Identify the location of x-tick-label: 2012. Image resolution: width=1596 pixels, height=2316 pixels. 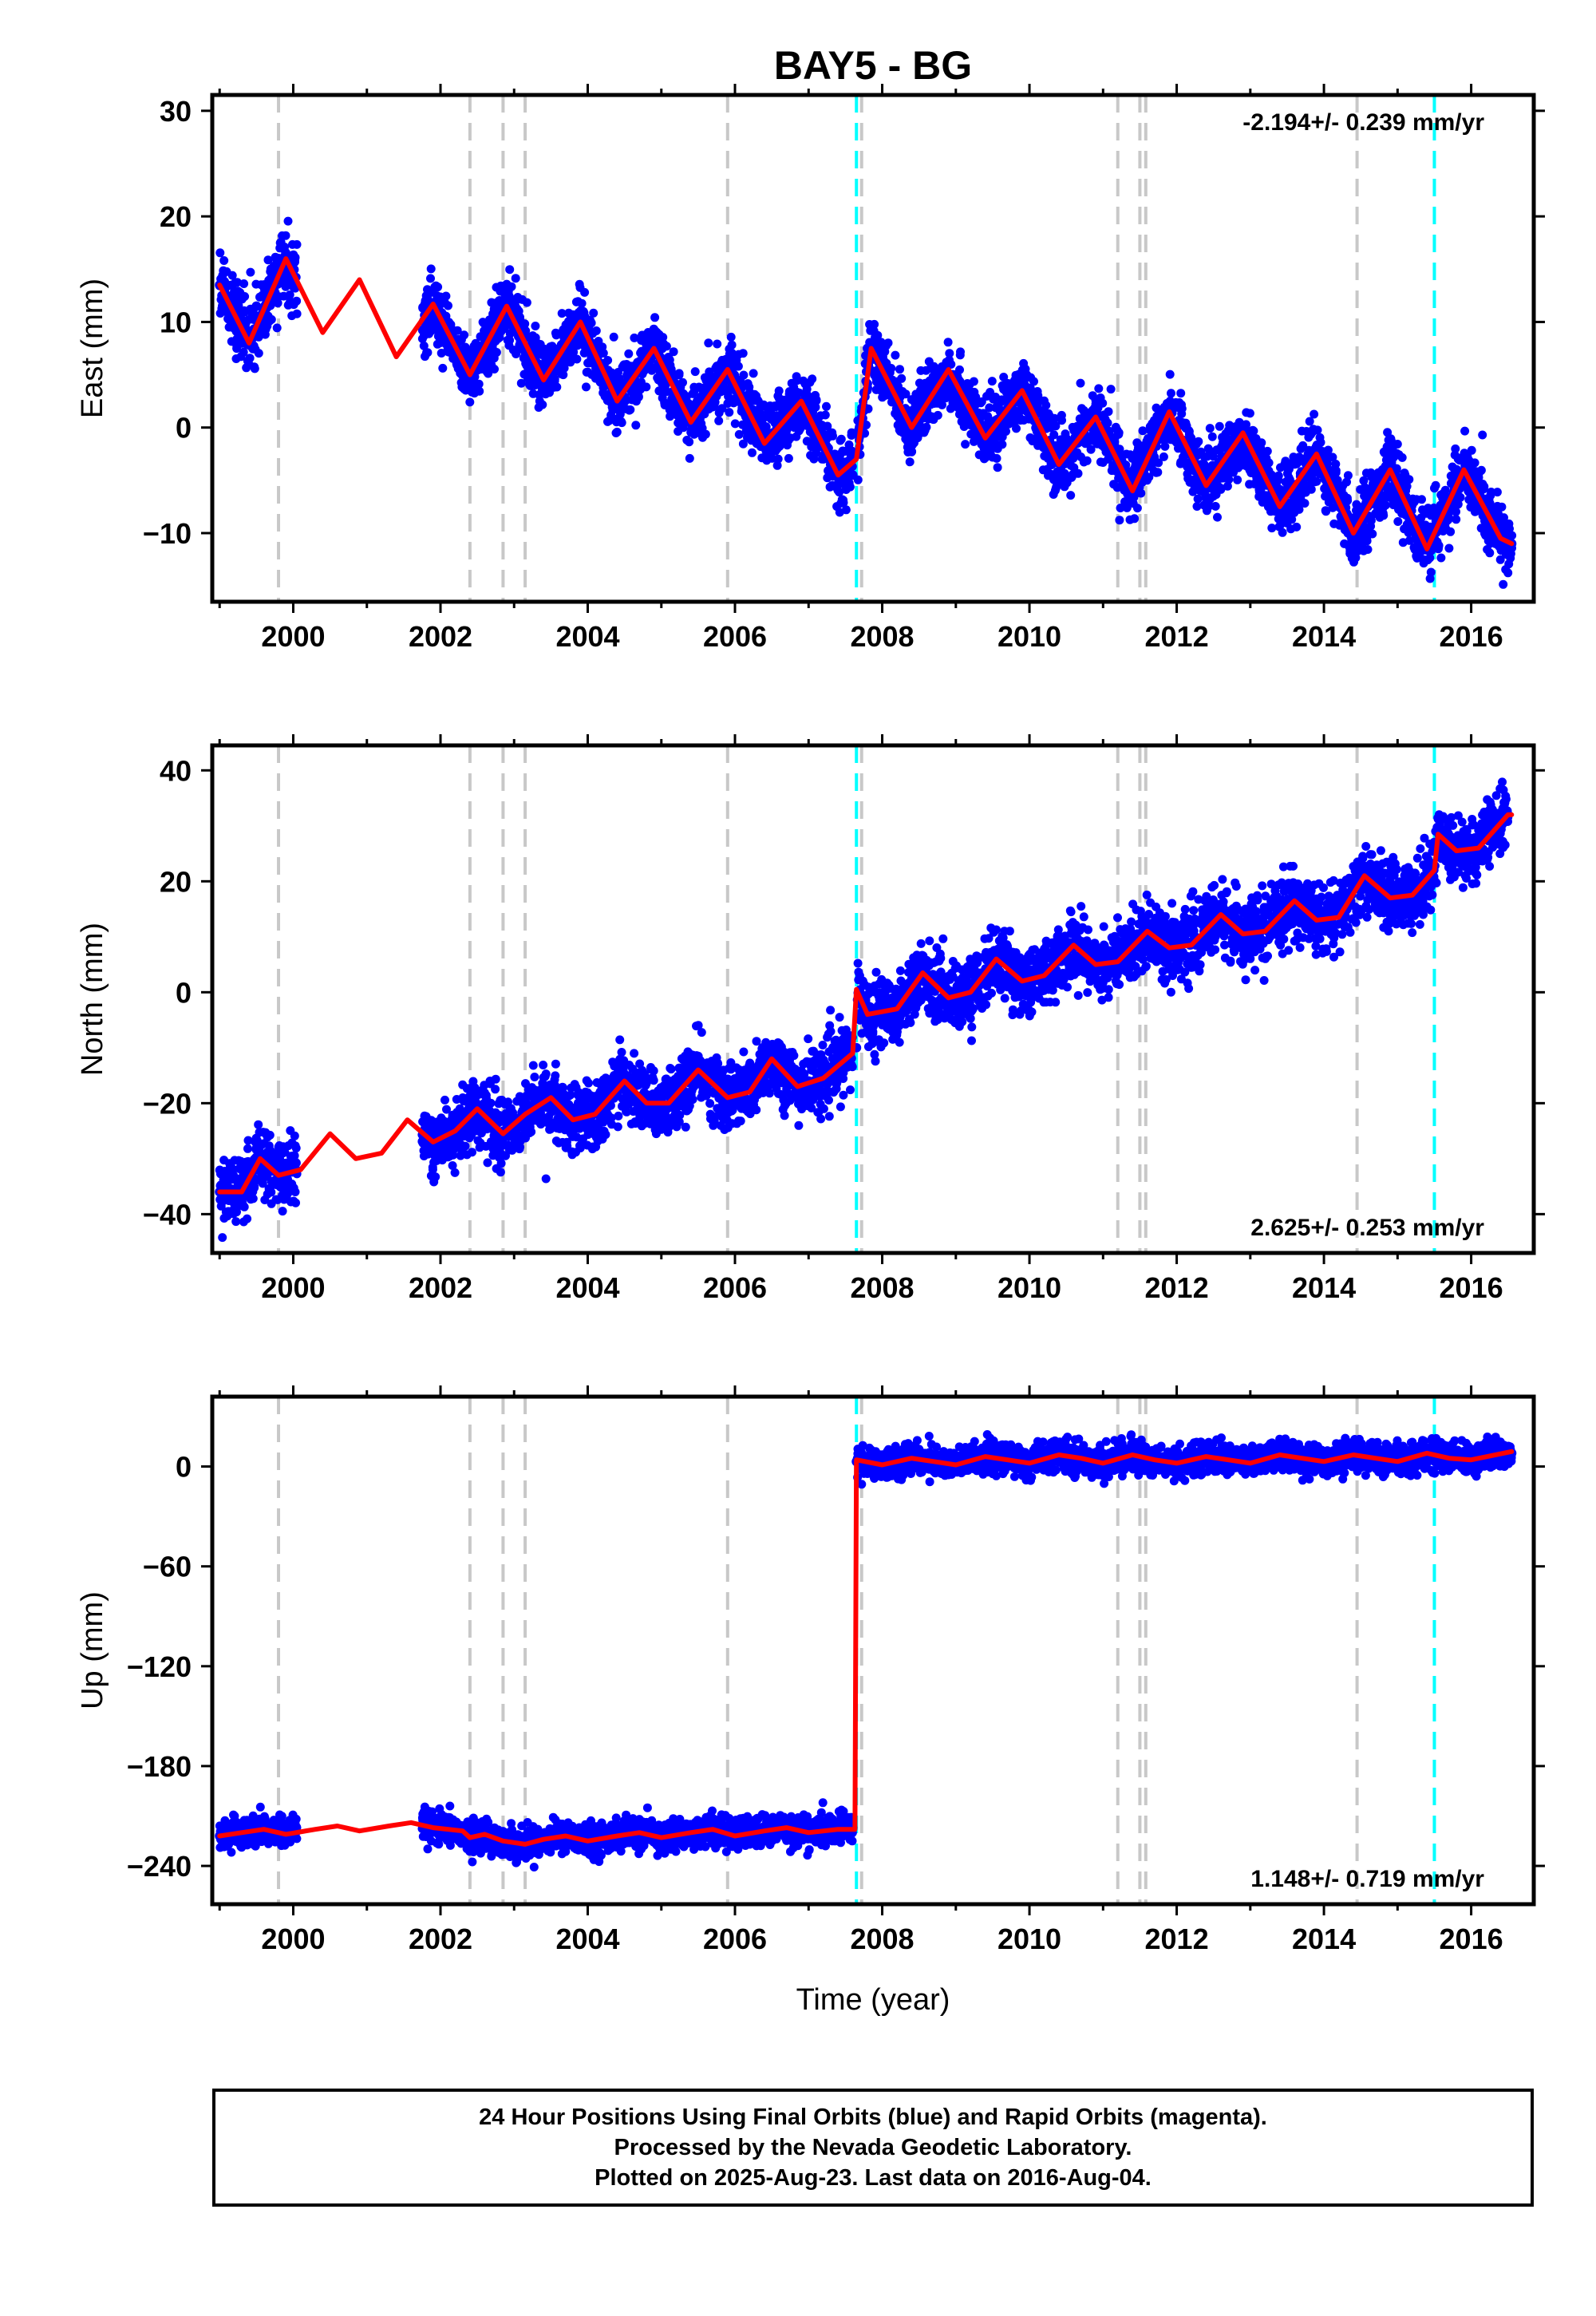
(1177, 636).